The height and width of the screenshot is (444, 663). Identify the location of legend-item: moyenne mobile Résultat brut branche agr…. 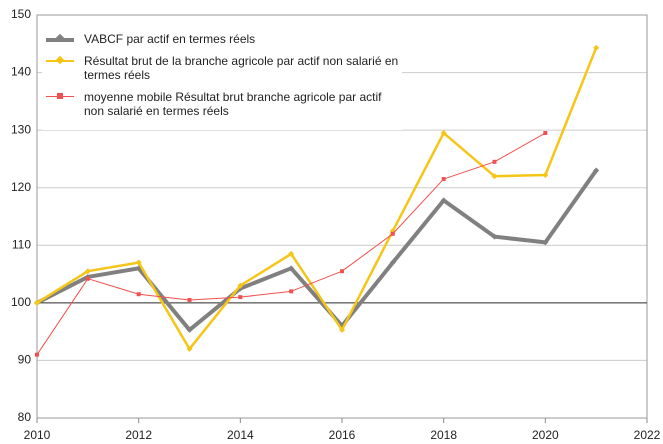
(222, 104).